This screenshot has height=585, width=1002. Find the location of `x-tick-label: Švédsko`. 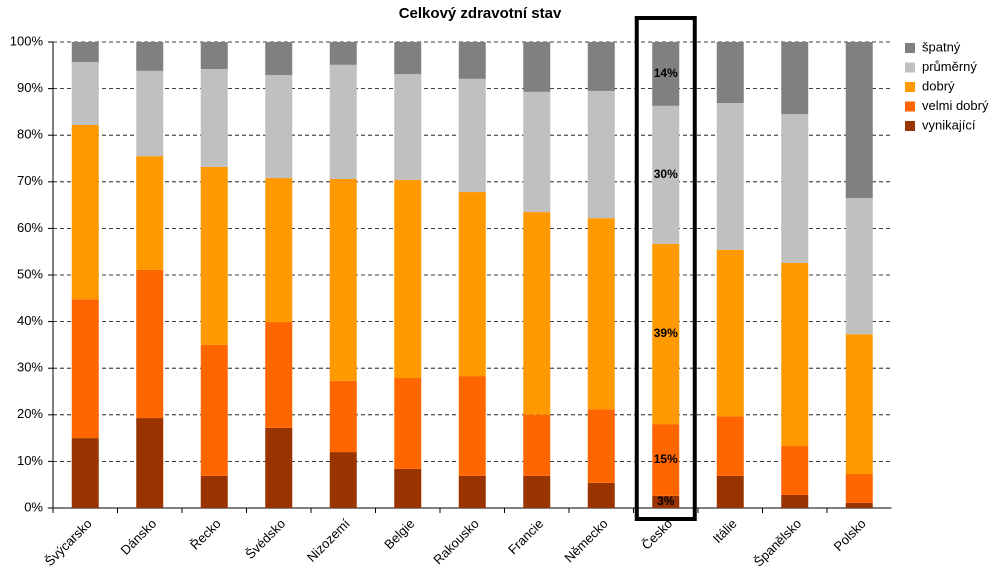

x-tick-label: Švédsko is located at coordinates (265, 539).